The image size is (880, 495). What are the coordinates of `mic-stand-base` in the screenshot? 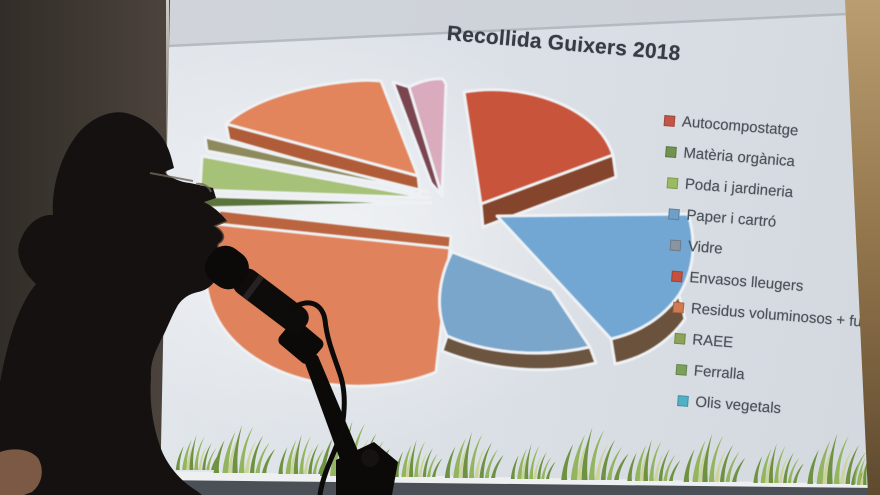 It's located at (367, 468).